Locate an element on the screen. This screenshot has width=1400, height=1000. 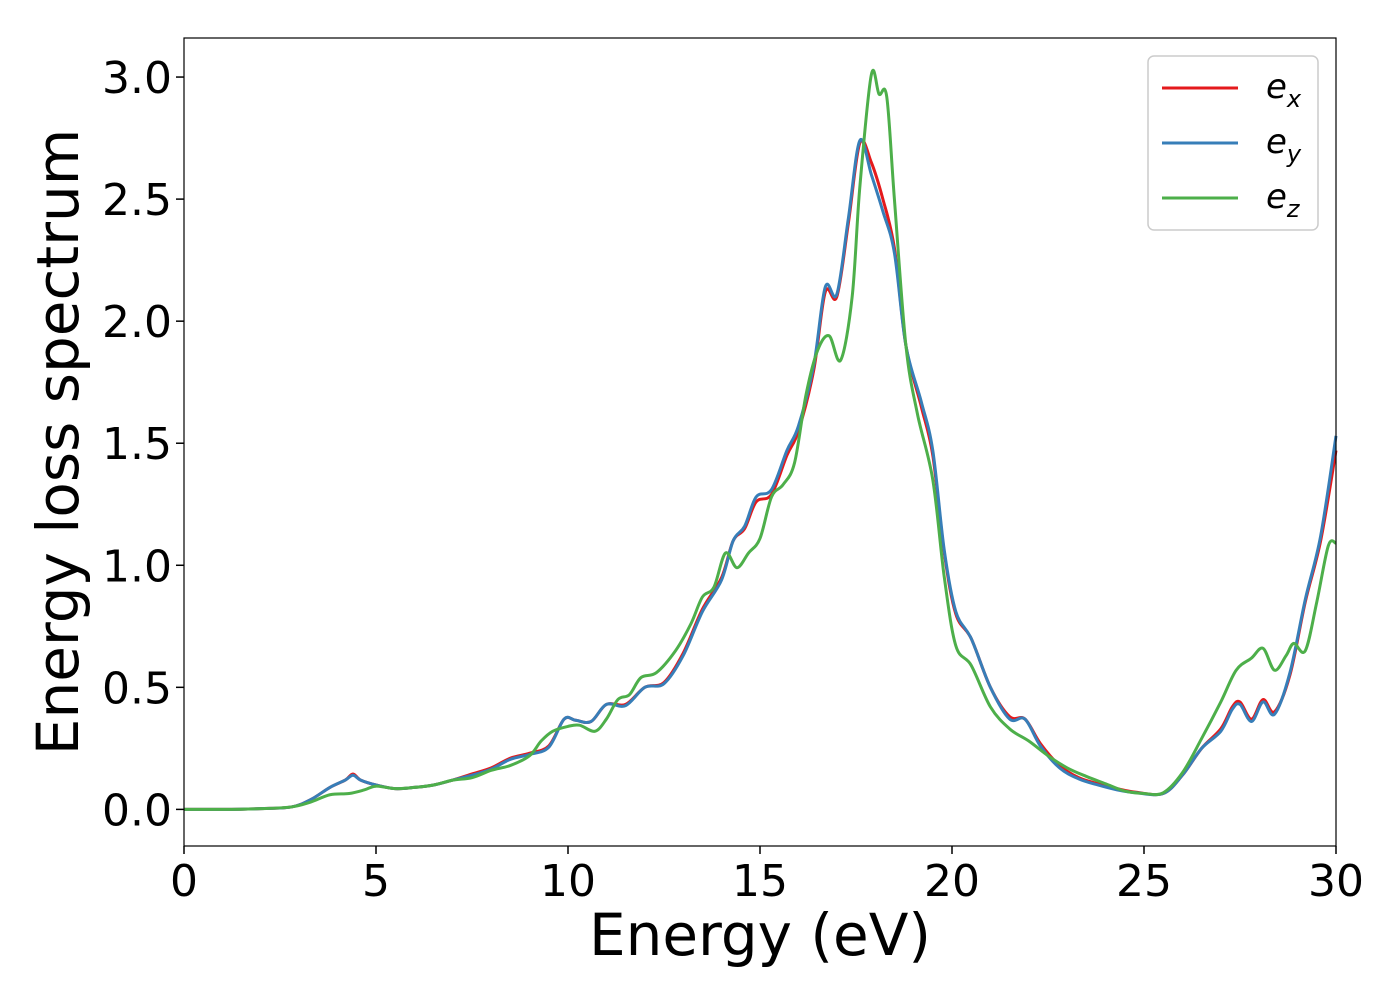
x-tick-label: 15 is located at coordinates (760, 881).